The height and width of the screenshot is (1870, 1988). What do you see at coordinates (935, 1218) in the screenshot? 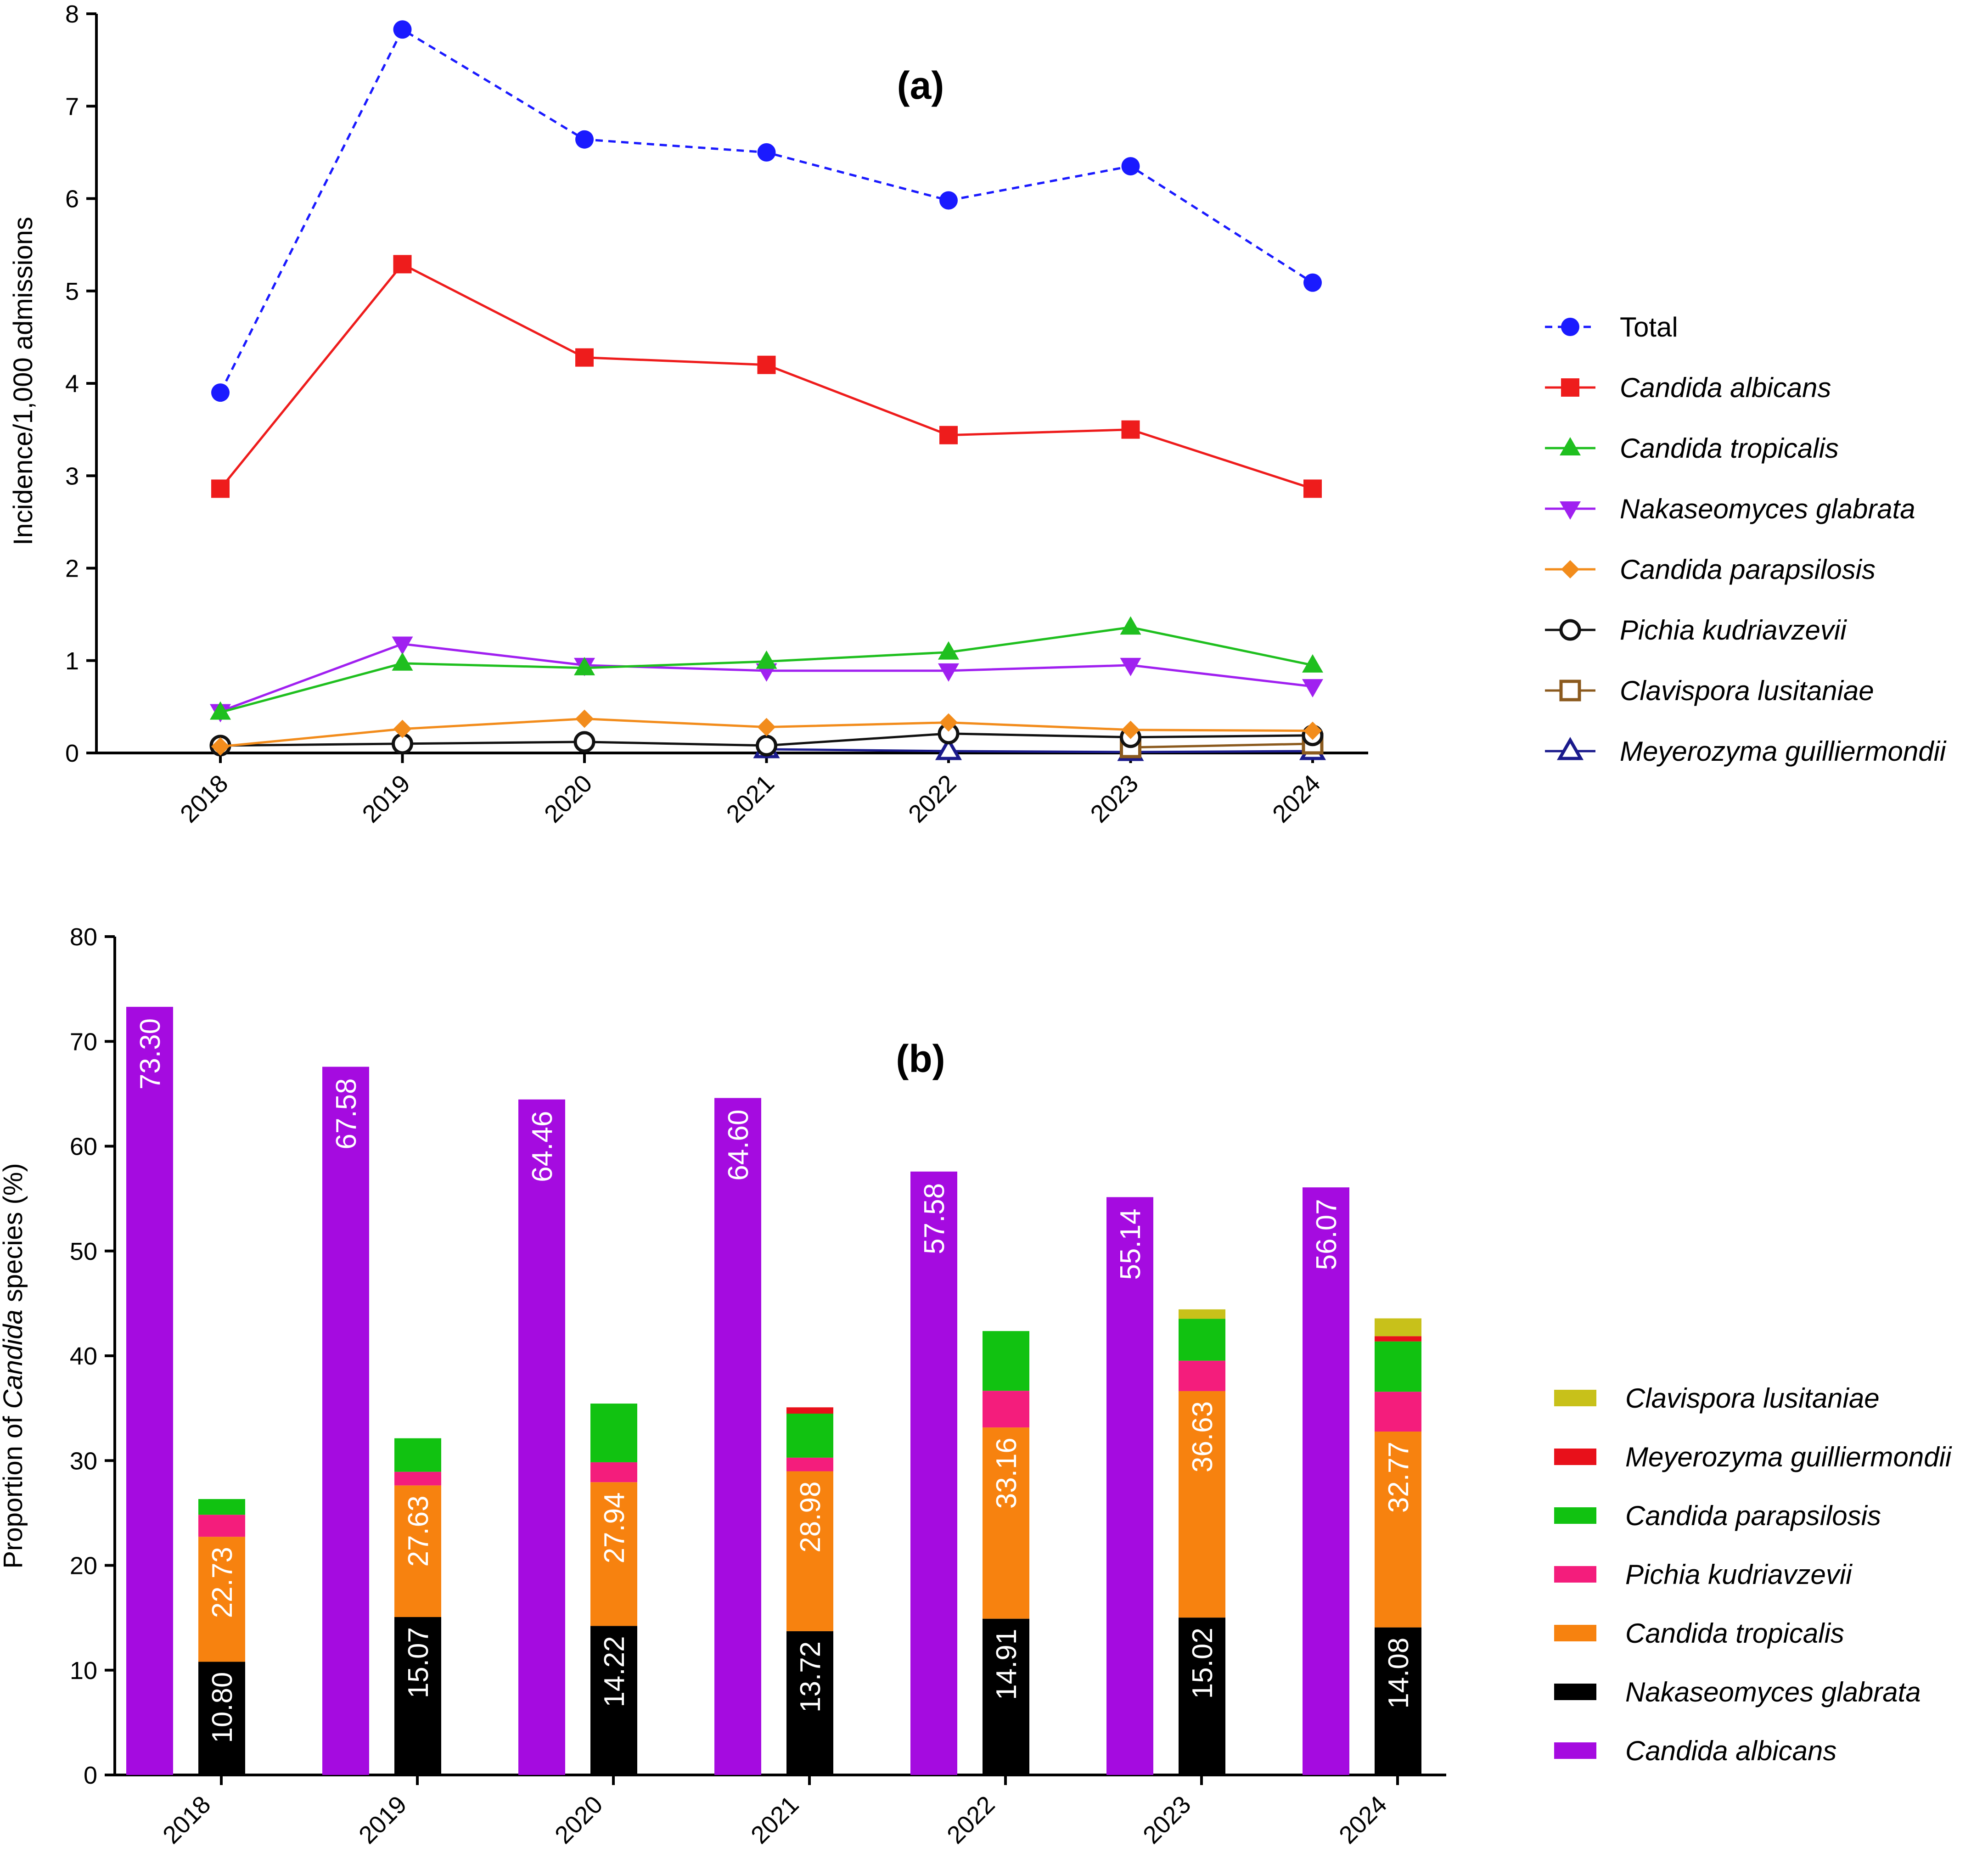
I see `bar-label-candida-albicans: 57.58` at bounding box center [935, 1218].